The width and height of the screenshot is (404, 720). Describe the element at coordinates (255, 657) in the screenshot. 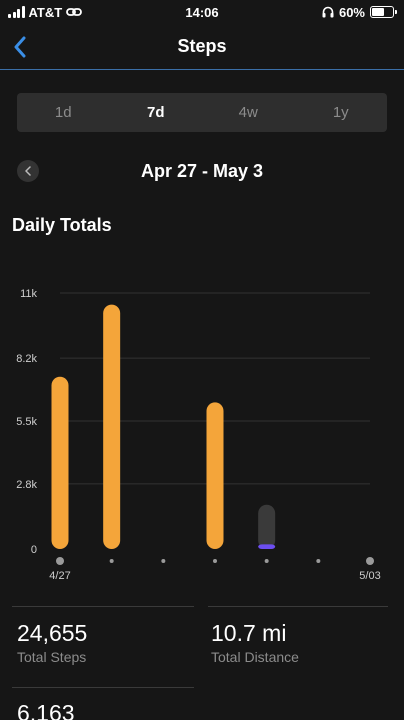

I see `stat-label: Total Distance` at that location.